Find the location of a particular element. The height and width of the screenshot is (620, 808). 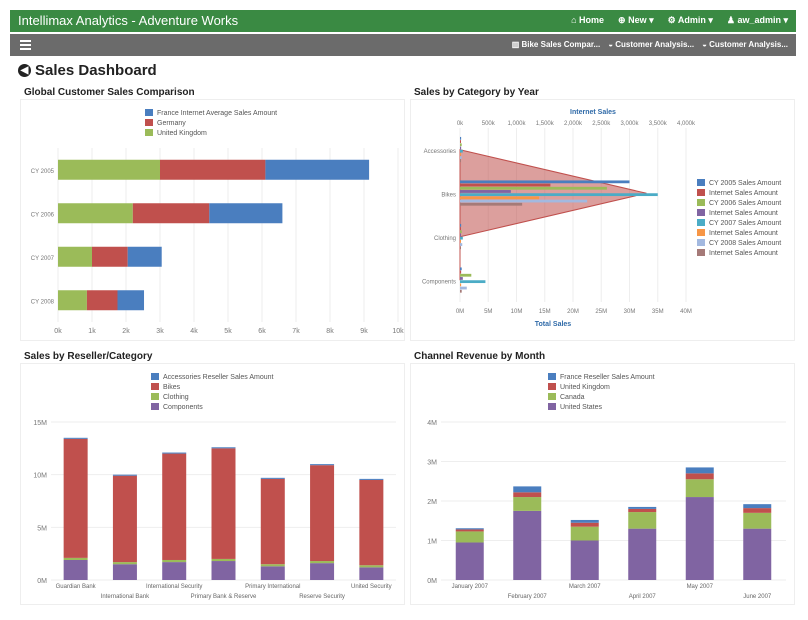

global-legend-label: Germany is located at coordinates (171, 123).